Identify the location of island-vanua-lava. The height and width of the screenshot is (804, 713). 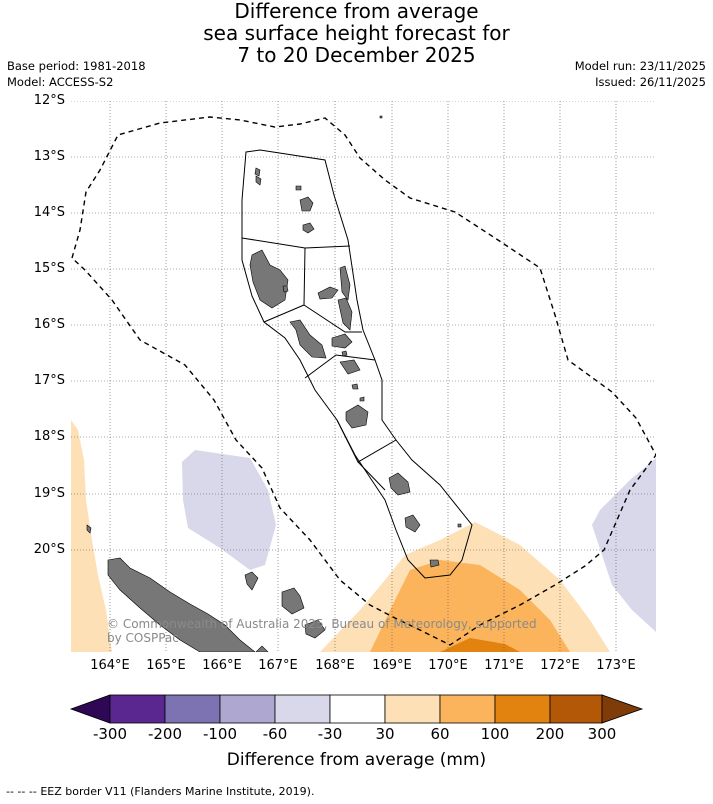
(258, 180).